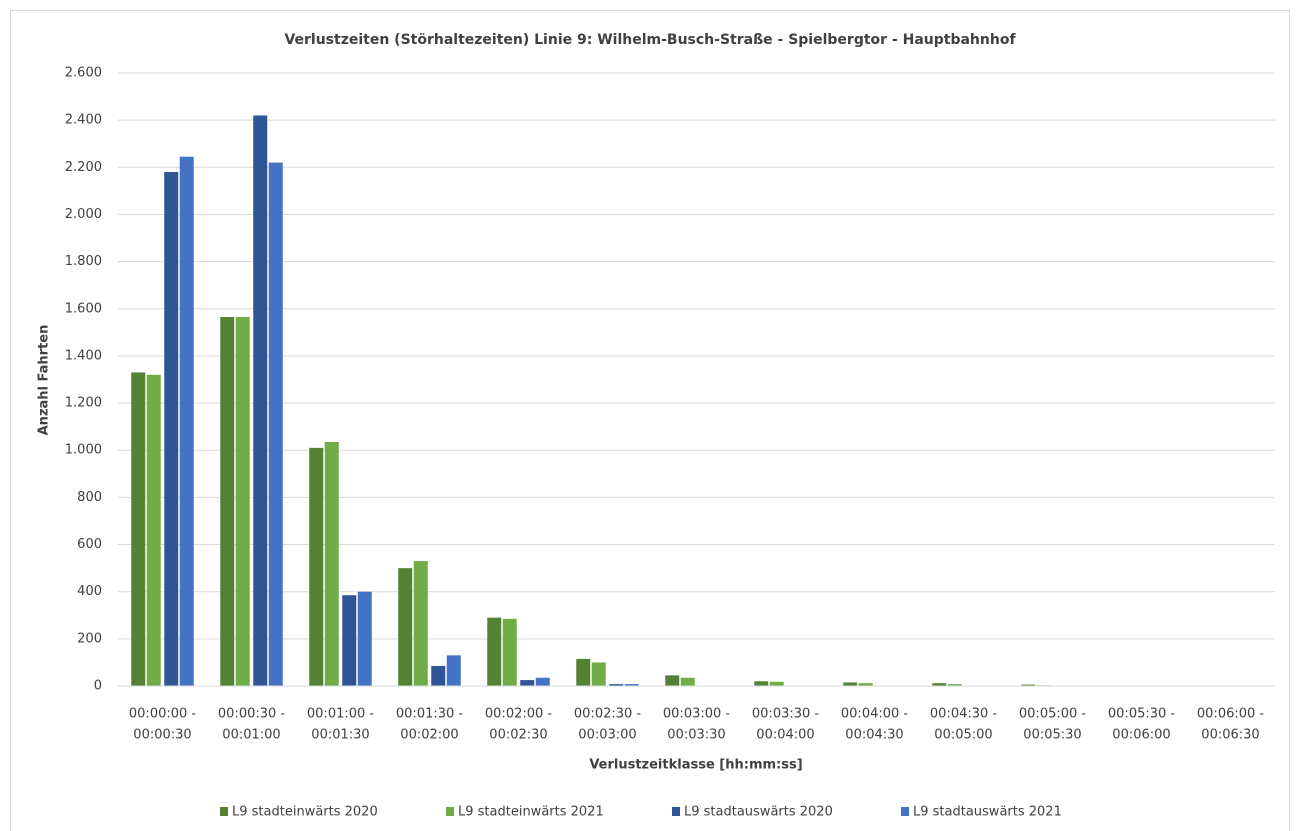  What do you see at coordinates (695, 765) in the screenshot?
I see `x-axis-title: Verlustzeitklasse [hh:mm:ss]` at bounding box center [695, 765].